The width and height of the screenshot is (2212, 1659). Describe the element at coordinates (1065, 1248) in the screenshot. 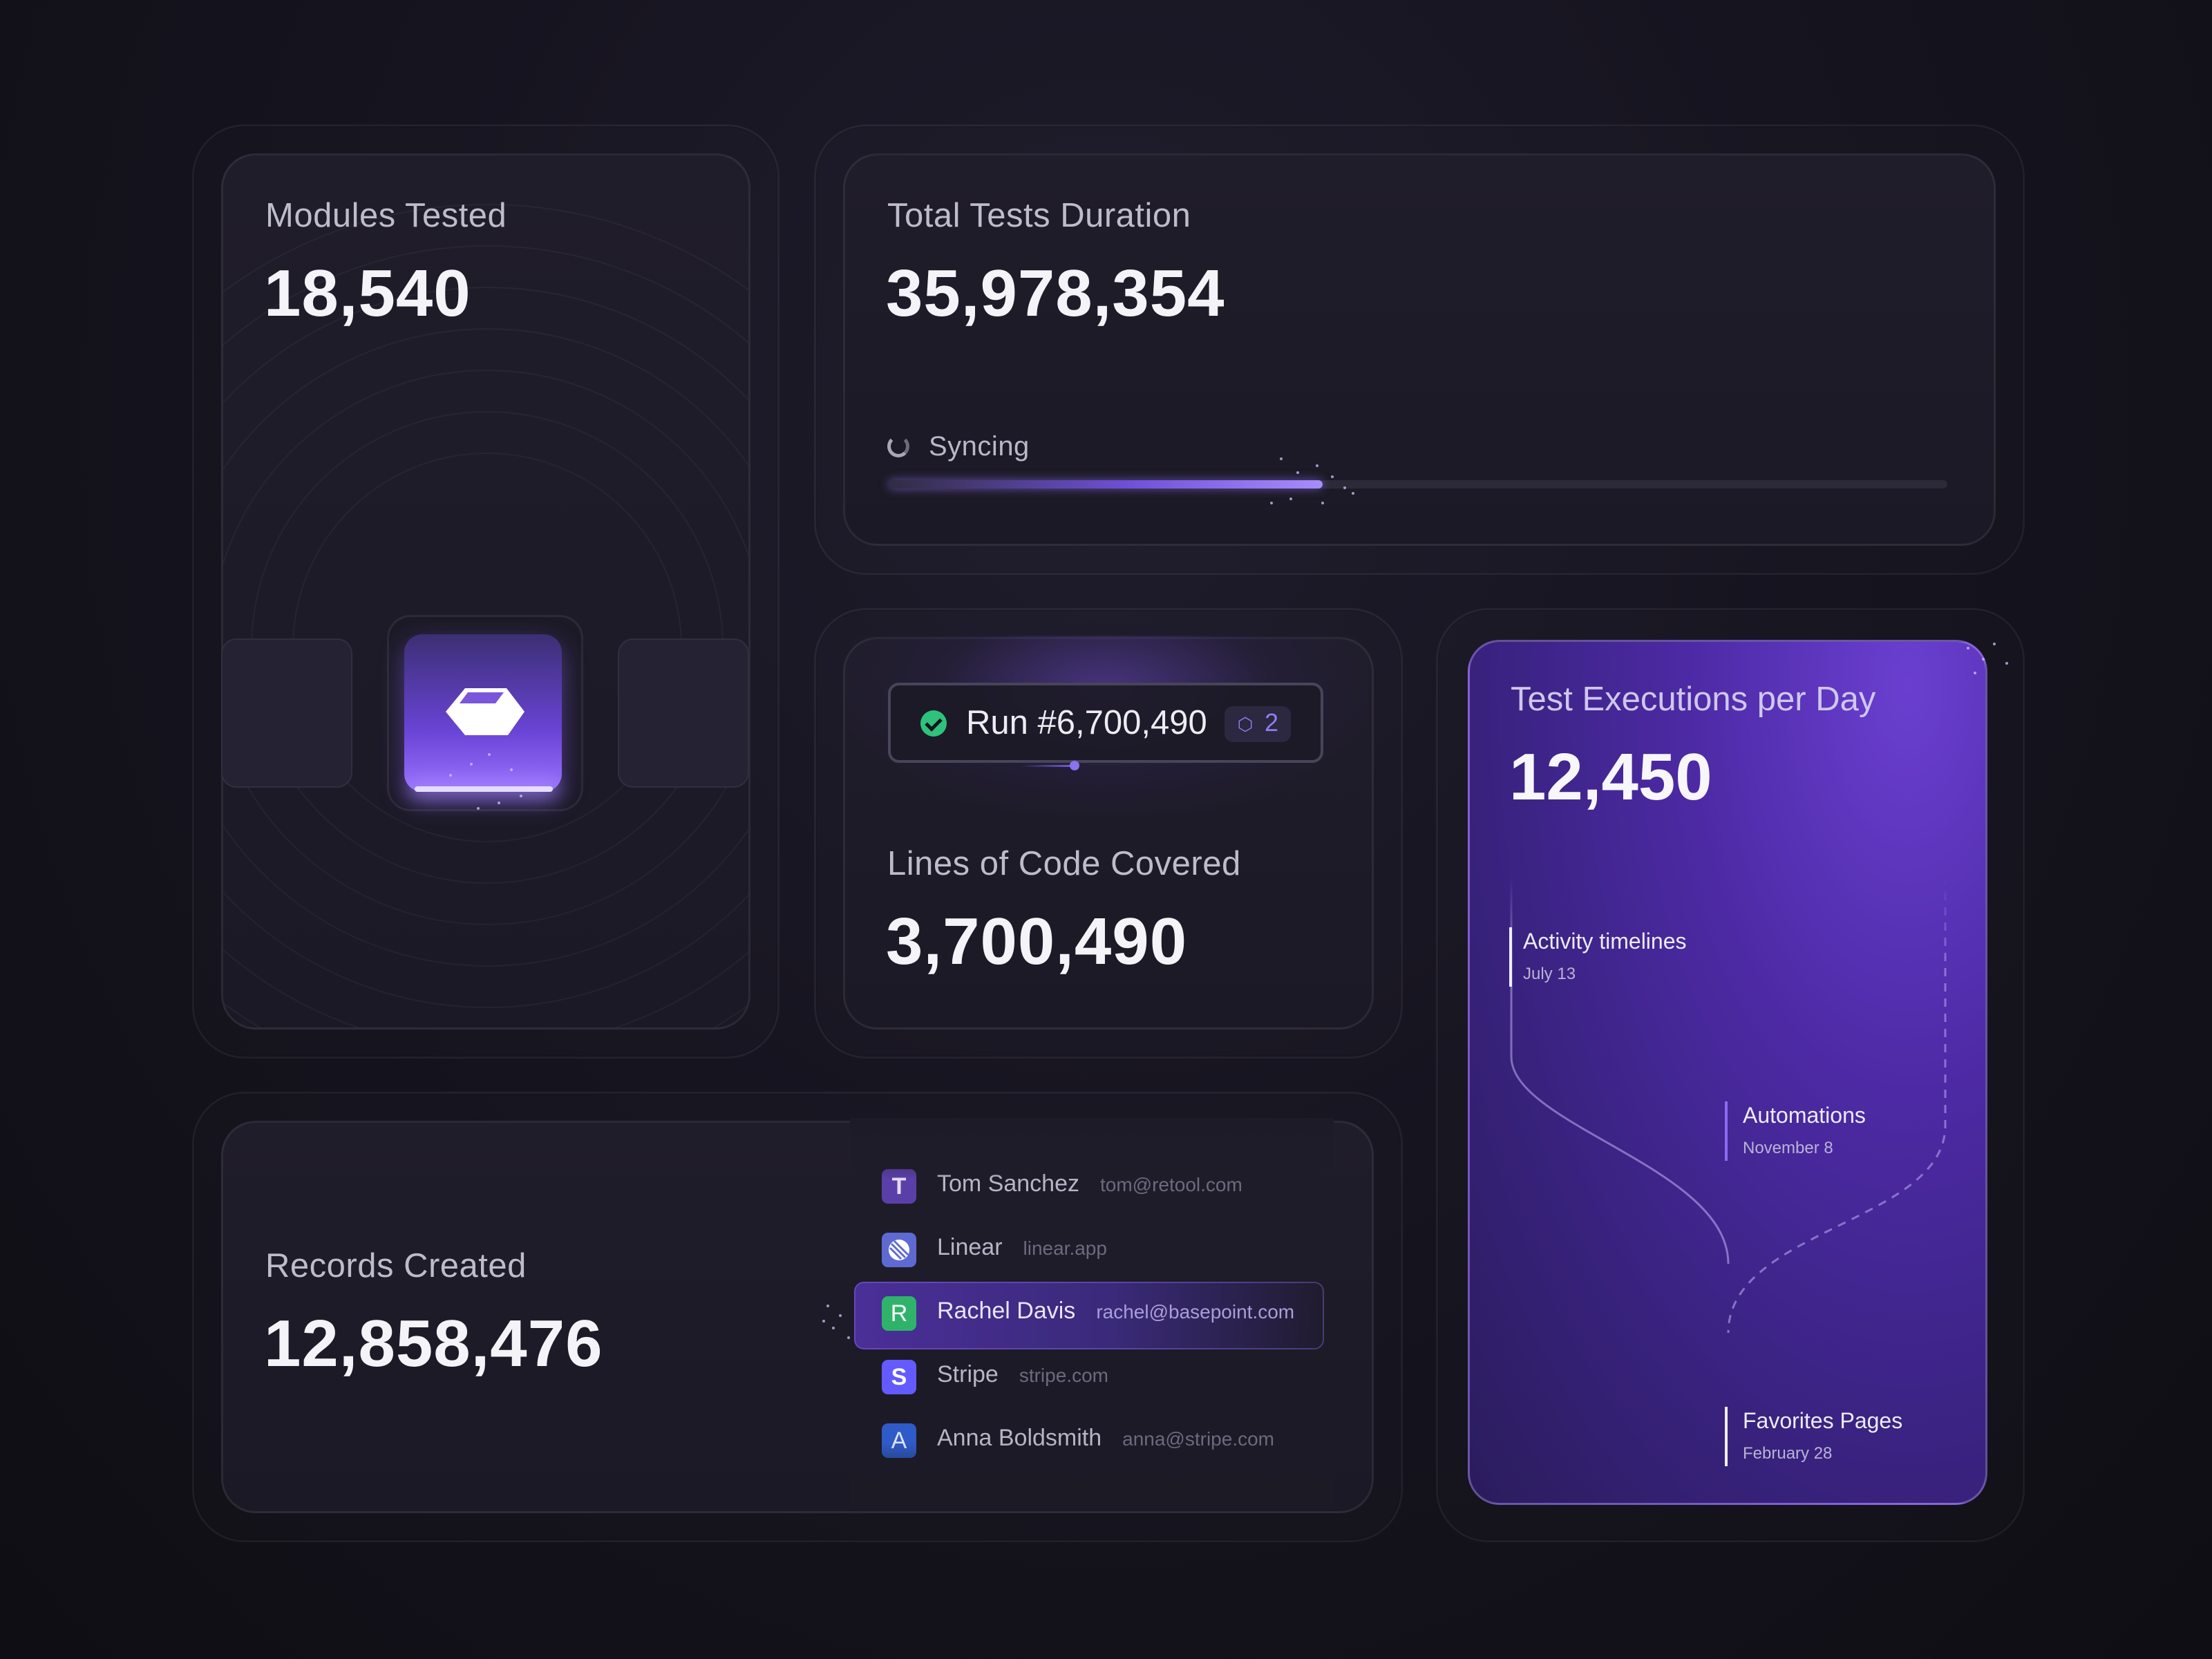

I see `record-detail: linear.app` at that location.